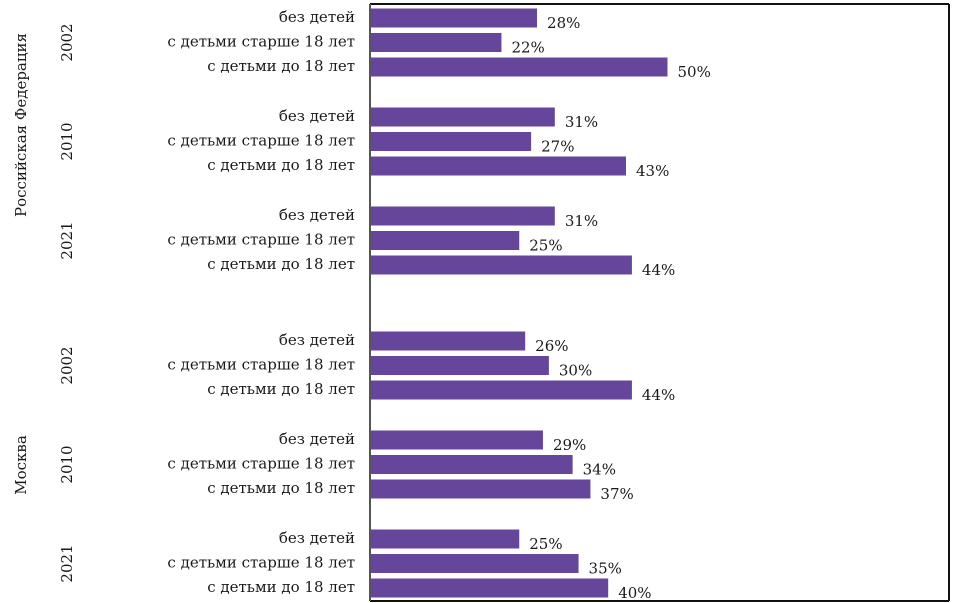  Describe the element at coordinates (575, 371) in the screenshot. I see `value-label: 30%` at that location.